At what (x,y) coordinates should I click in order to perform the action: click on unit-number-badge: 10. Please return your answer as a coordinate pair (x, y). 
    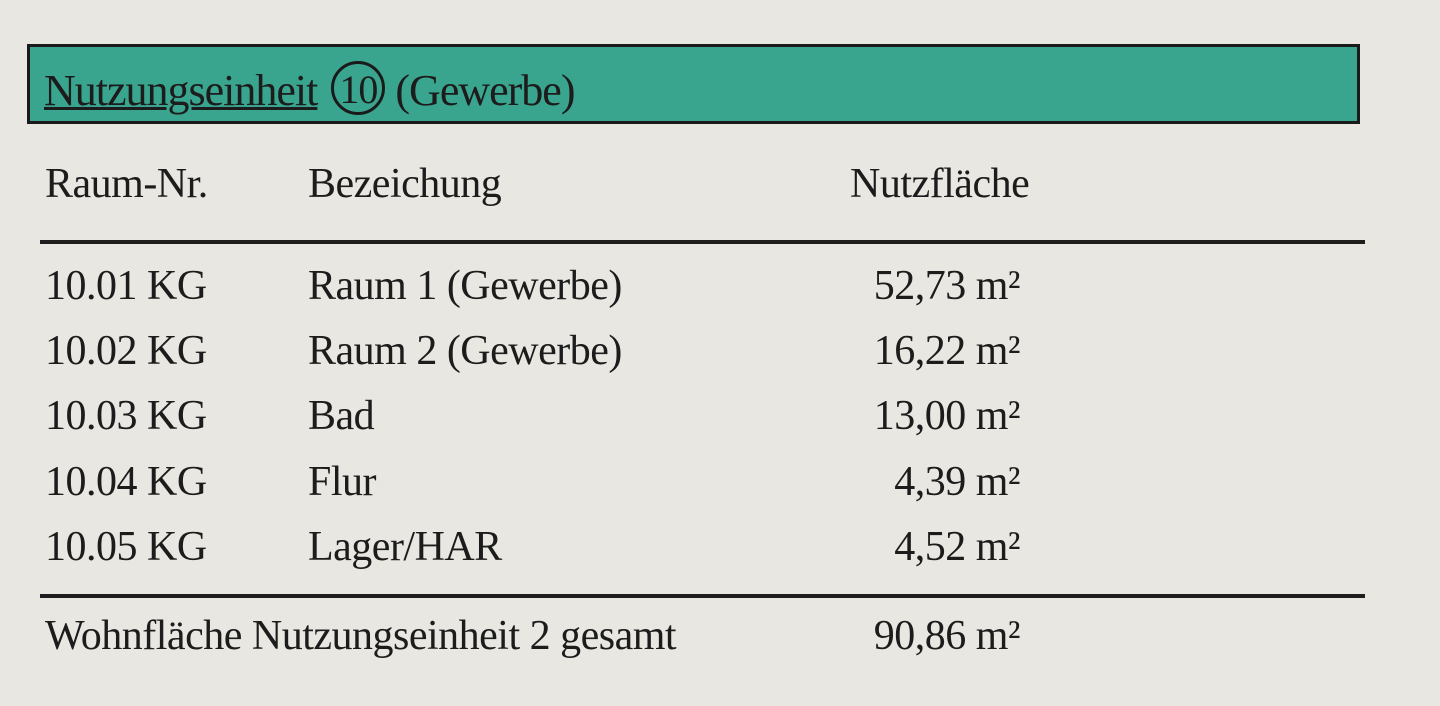
    Looking at the image, I should click on (358, 88).